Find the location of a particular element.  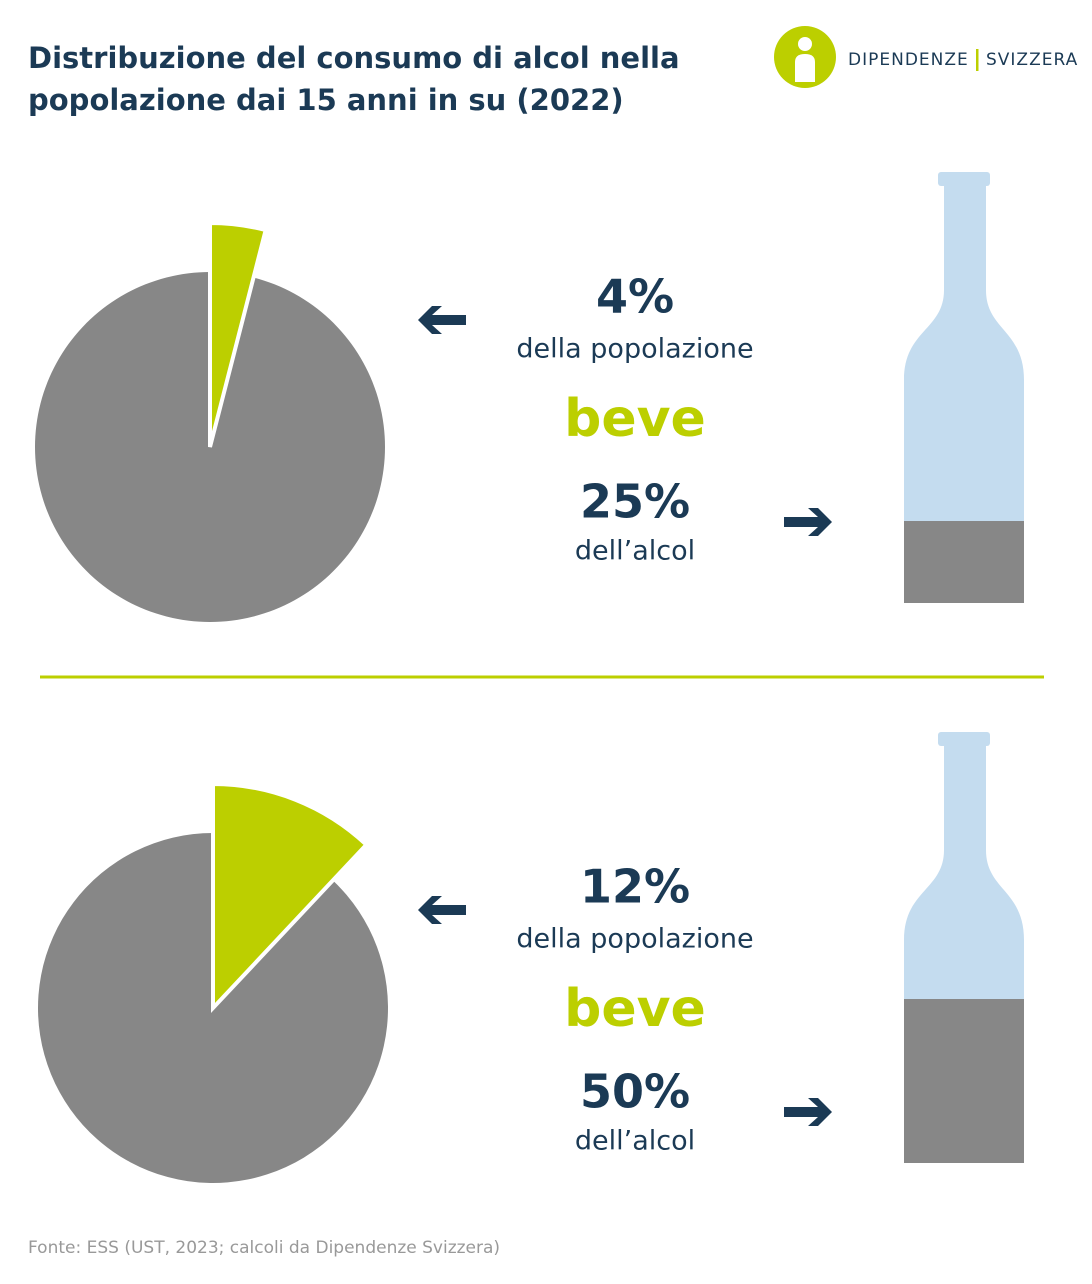

bottle-body is located at coordinates (964, 393).